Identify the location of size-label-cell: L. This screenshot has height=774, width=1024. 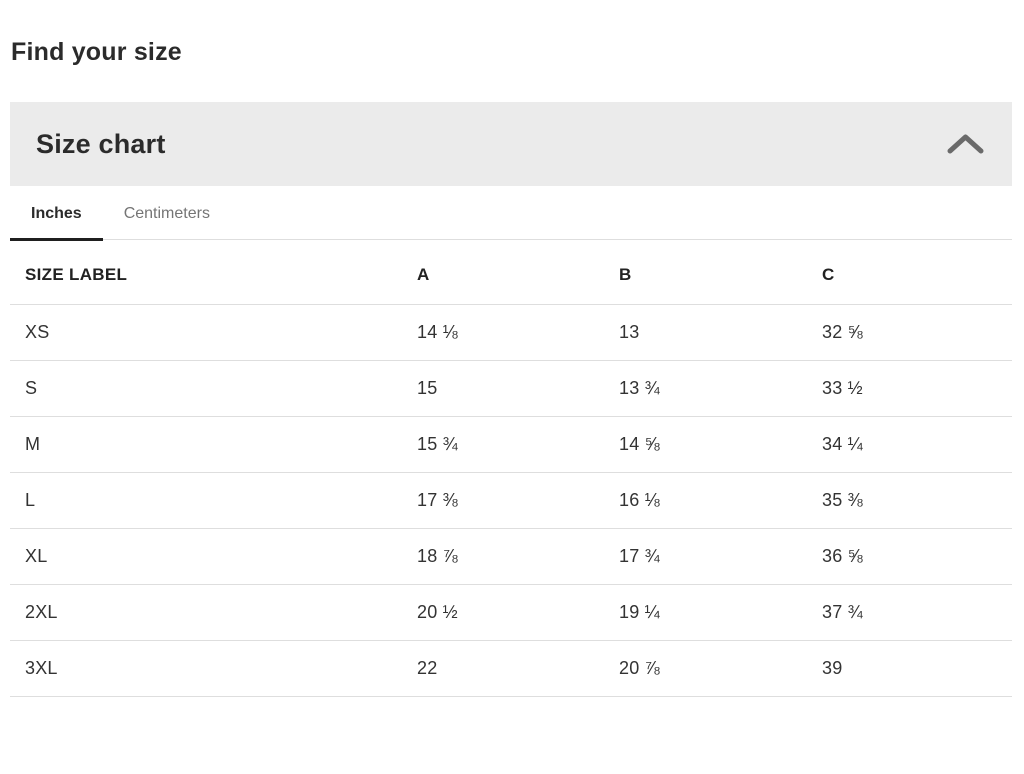
(206, 500).